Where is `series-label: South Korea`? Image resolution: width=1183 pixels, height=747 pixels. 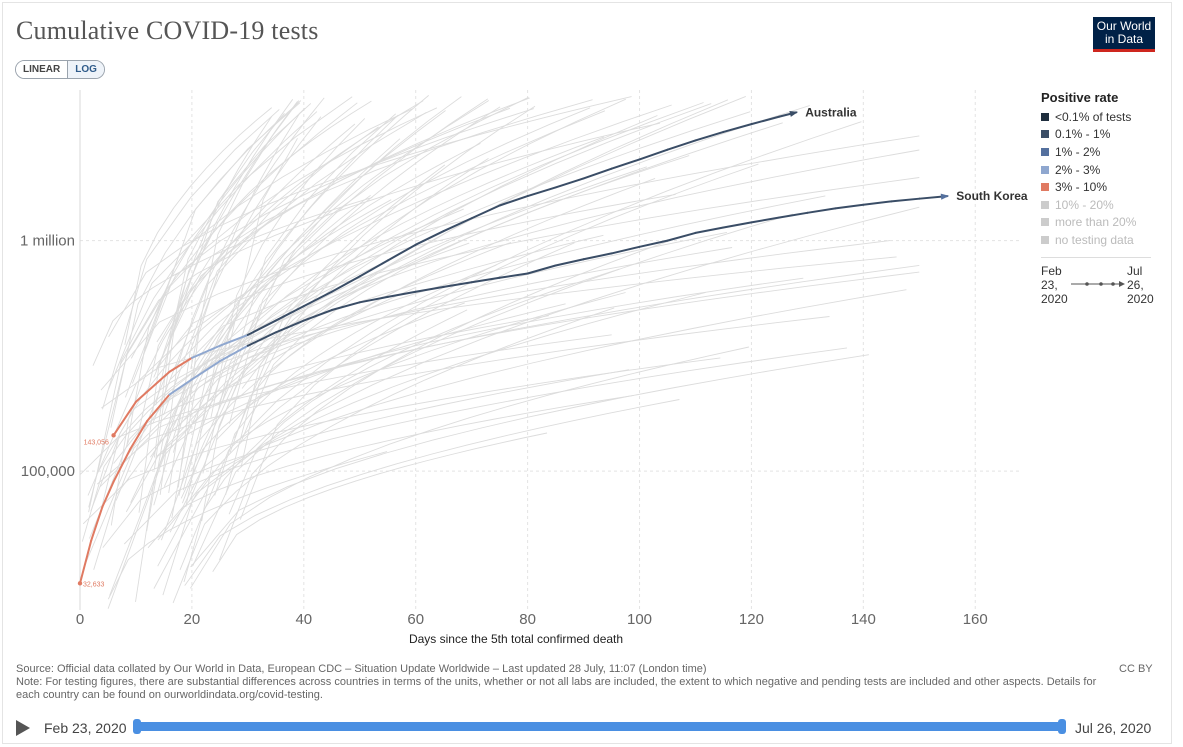 series-label: South Korea is located at coordinates (992, 196).